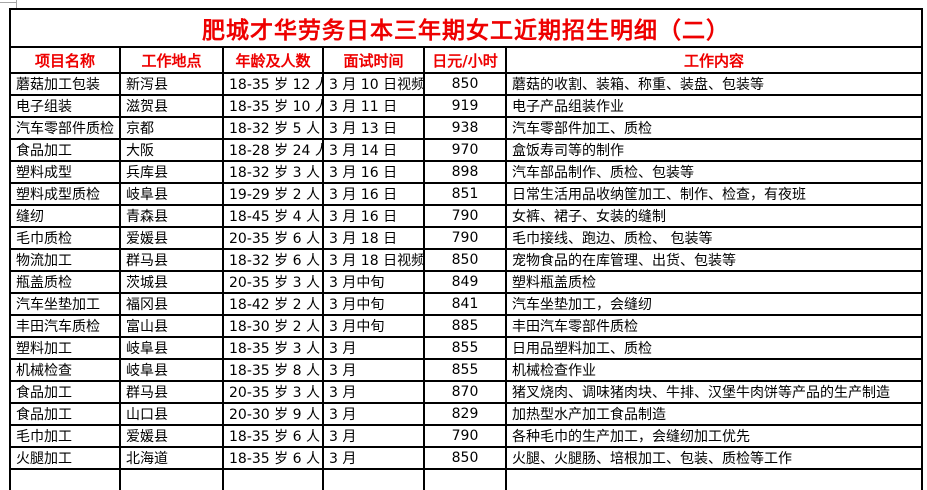 Image resolution: width=927 pixels, height=490 pixels. What do you see at coordinates (273, 60) in the screenshot?
I see `column-header-age-and-count: 年龄及人数` at bounding box center [273, 60].